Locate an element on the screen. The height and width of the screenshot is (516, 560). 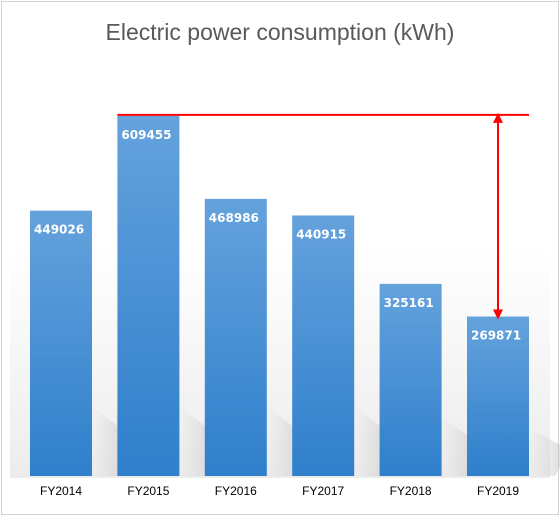
bar-FY2019 is located at coordinates (498, 396).